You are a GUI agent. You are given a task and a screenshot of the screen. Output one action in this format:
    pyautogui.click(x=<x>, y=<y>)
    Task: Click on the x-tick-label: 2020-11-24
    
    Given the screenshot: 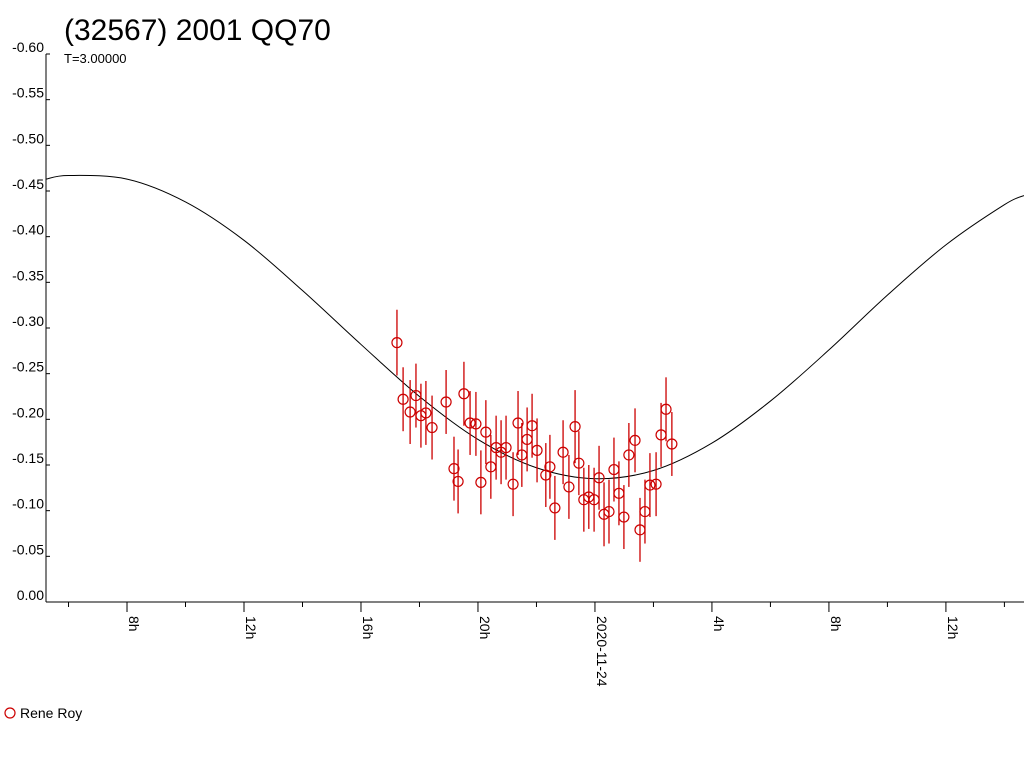 What is the action you would take?
    pyautogui.click(x=602, y=651)
    